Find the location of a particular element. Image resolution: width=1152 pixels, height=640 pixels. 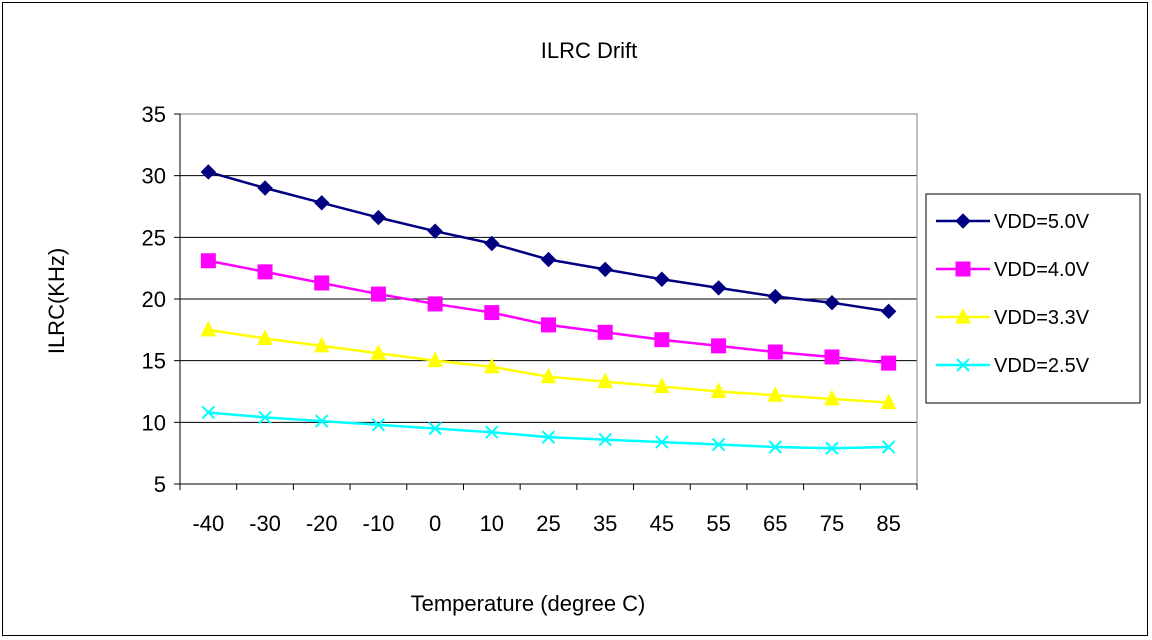

x-tick-label: 75 is located at coordinates (832, 523).